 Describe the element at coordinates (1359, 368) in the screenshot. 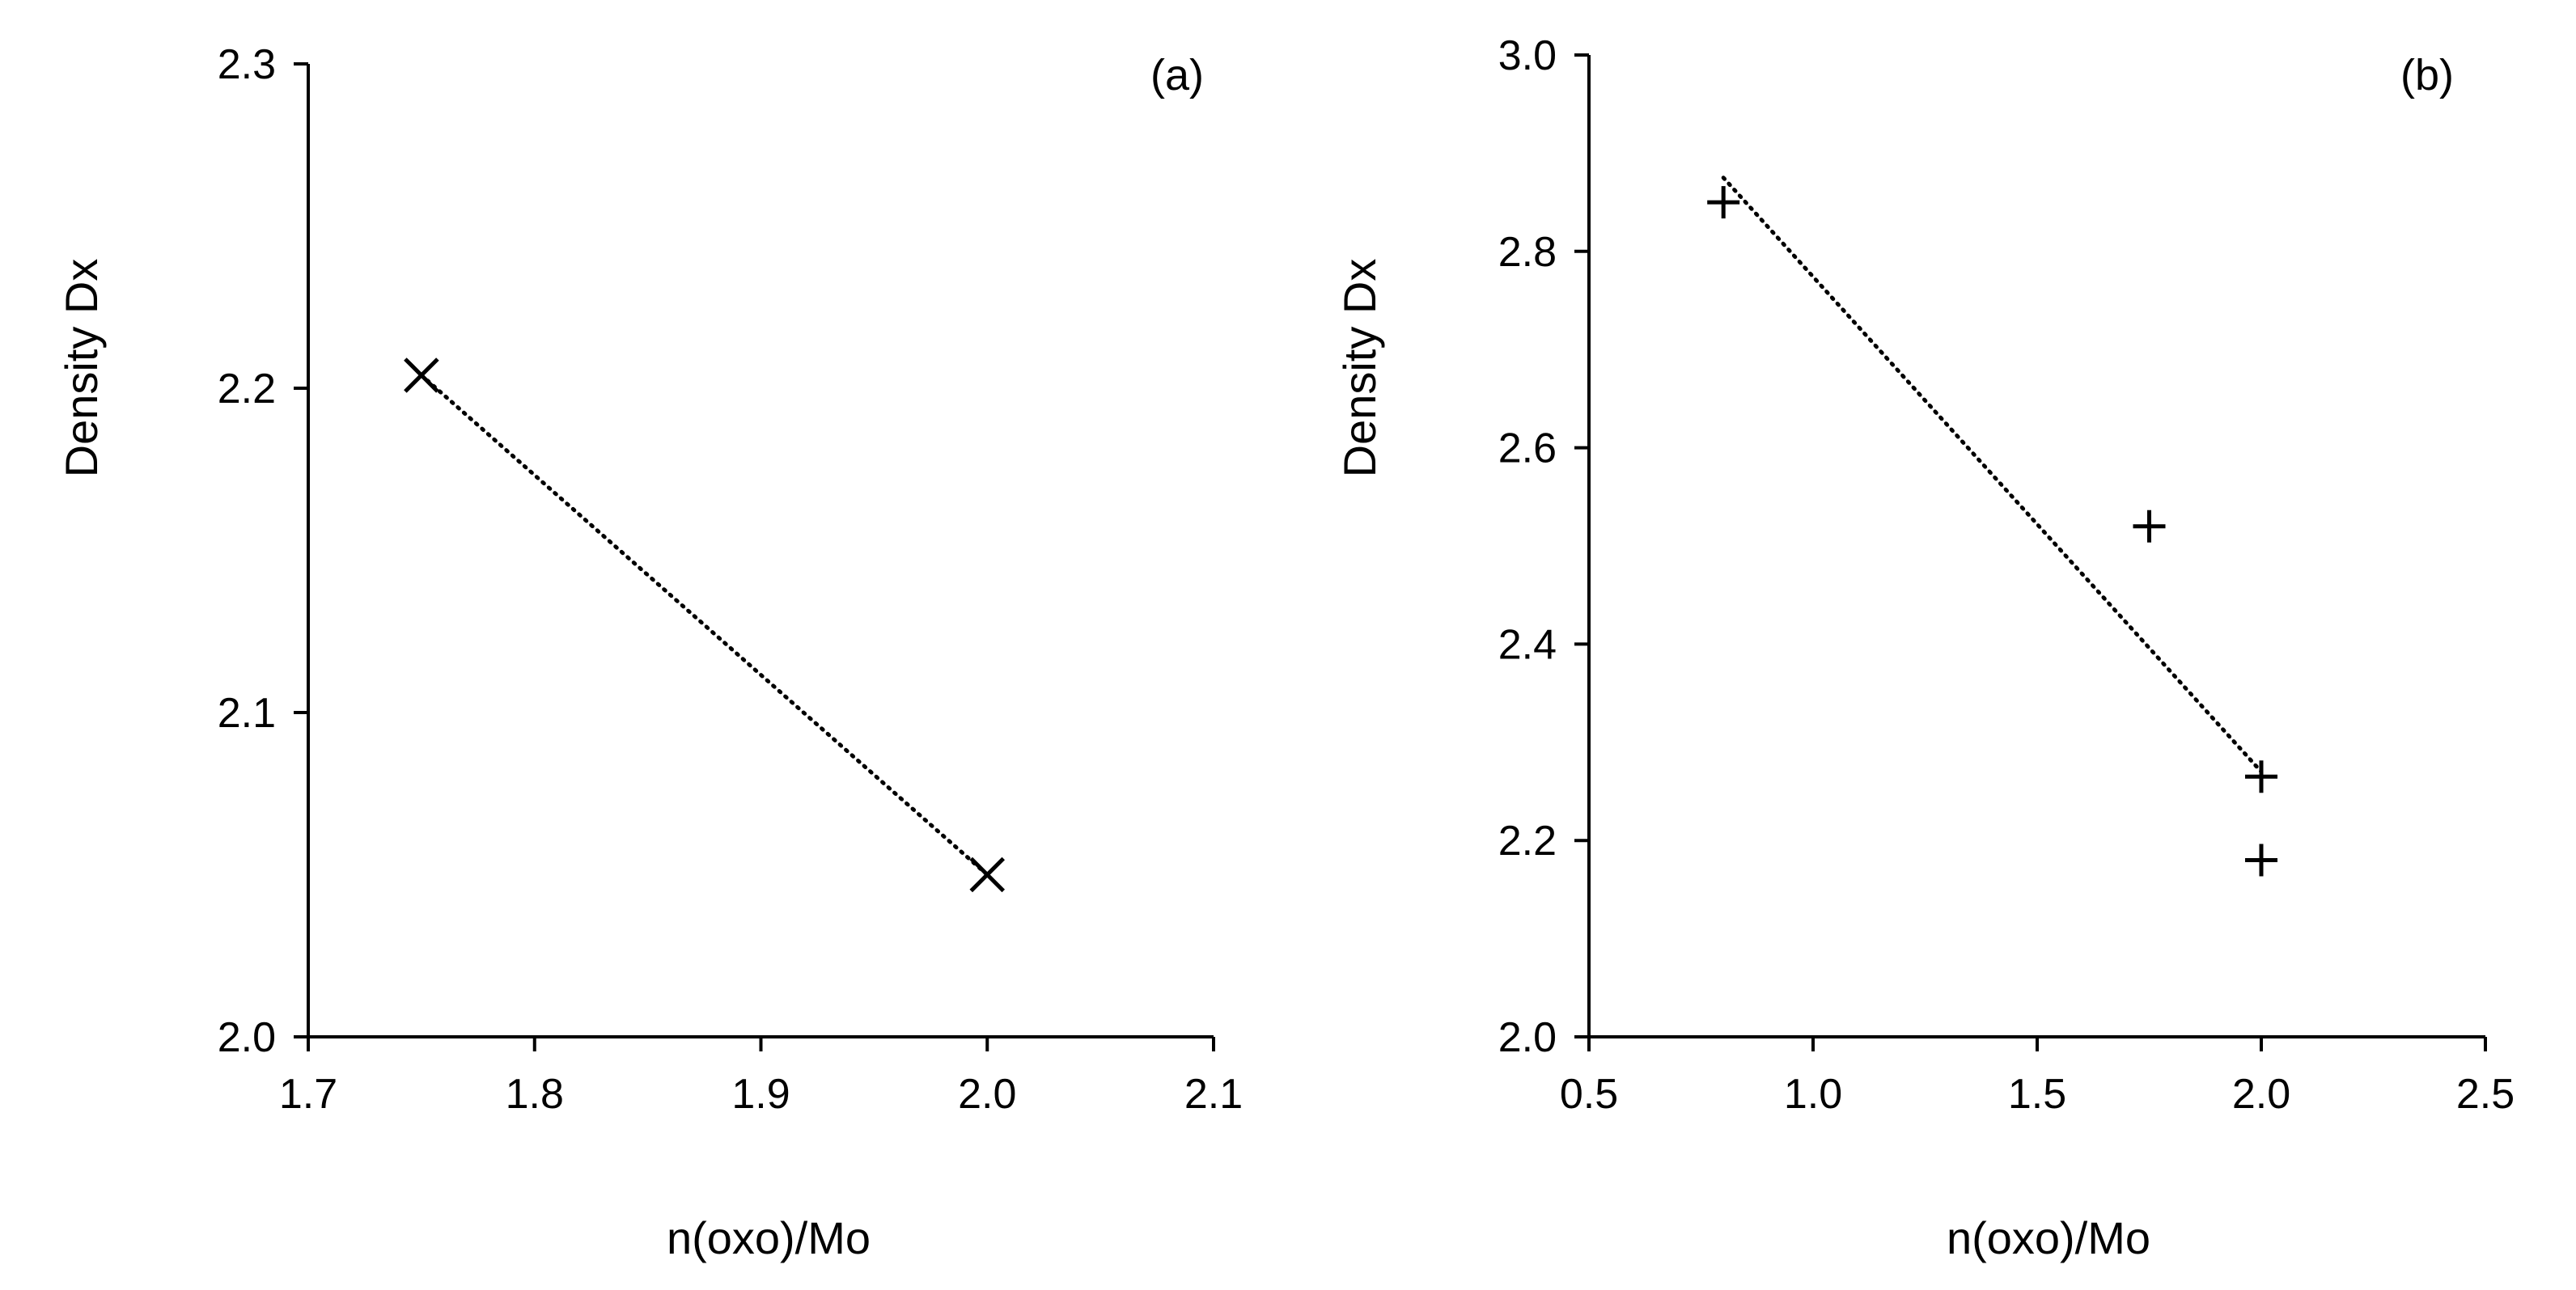

I see `panel-b-y-axis-title: Density Dx` at that location.